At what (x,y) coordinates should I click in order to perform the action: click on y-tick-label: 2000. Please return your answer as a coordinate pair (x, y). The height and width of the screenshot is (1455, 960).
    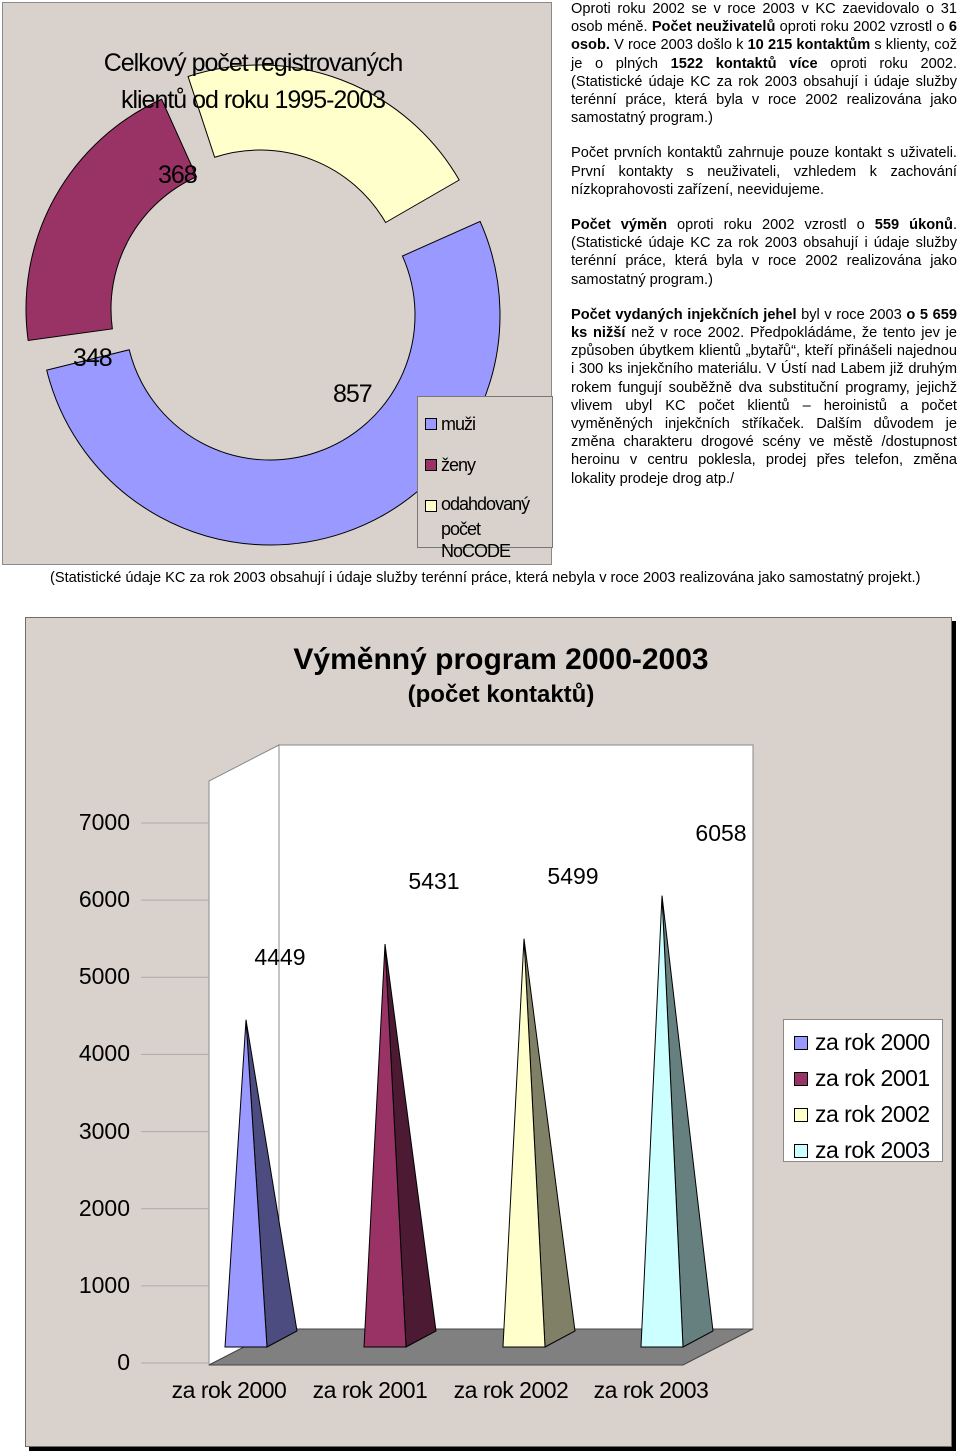
    Looking at the image, I should click on (104, 1207).